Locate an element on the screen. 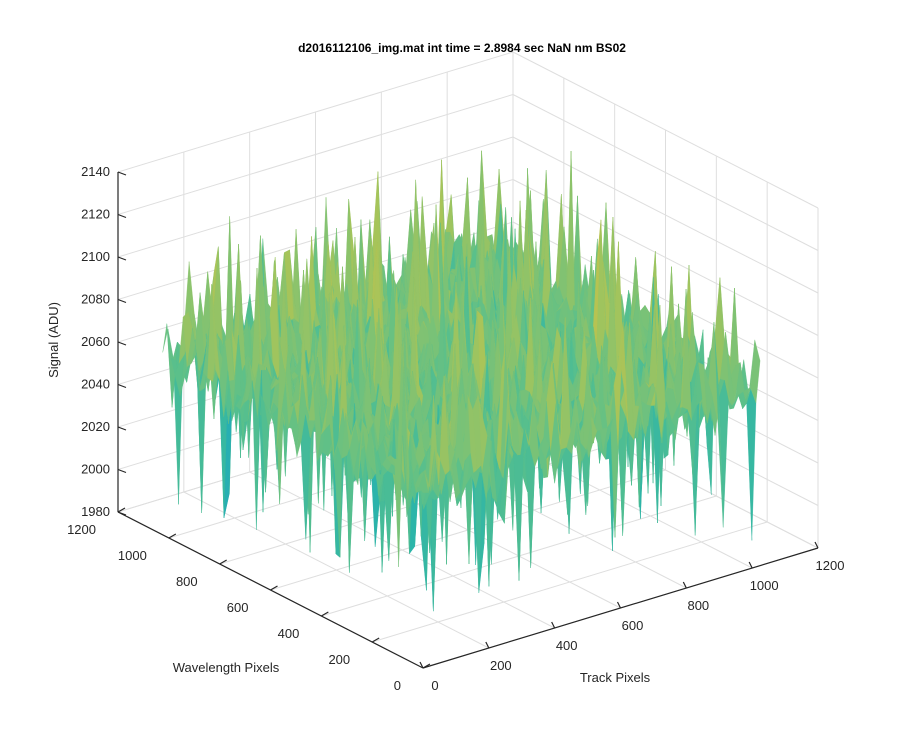  z-tick-label: 2020 is located at coordinates (95, 426).